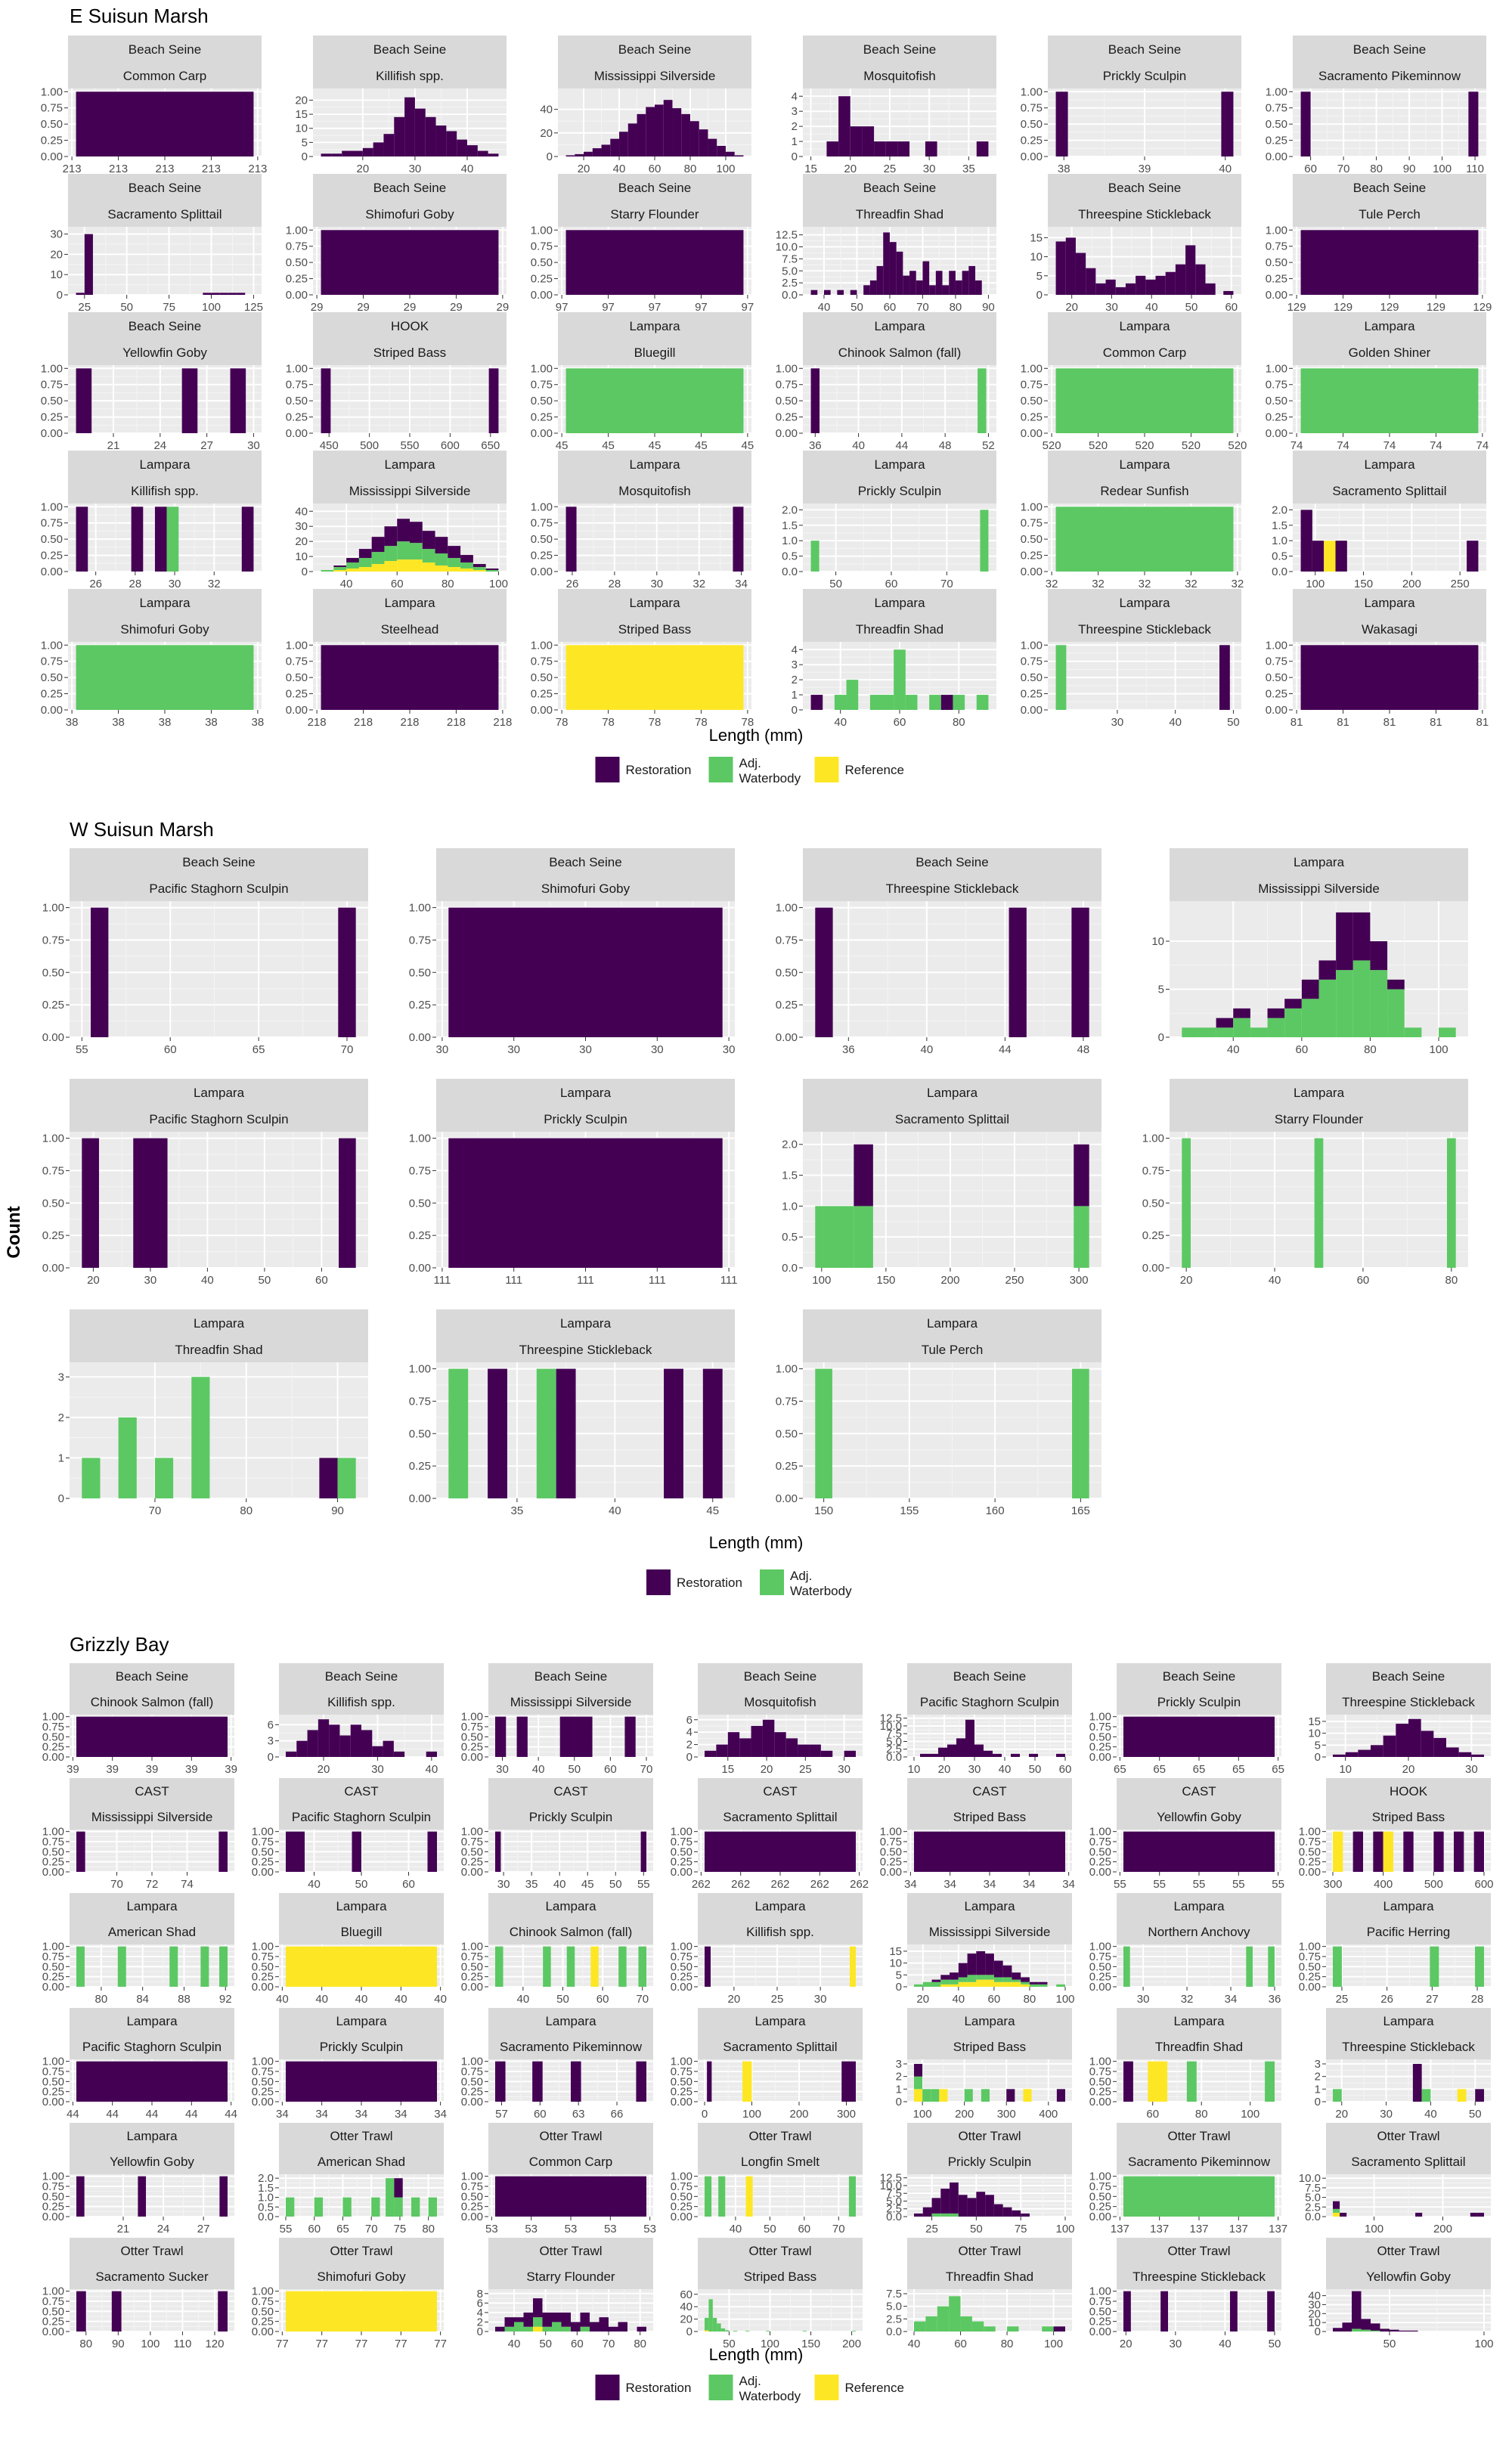 This screenshot has height=2457, width=1512. What do you see at coordinates (1126, 2344) in the screenshot?
I see `x-tick-label: 20` at bounding box center [1126, 2344].